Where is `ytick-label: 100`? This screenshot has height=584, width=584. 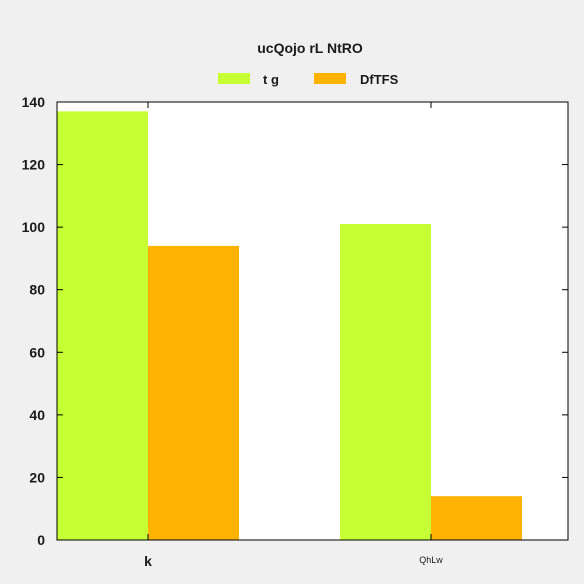 ytick-label: 100 is located at coordinates (34, 227).